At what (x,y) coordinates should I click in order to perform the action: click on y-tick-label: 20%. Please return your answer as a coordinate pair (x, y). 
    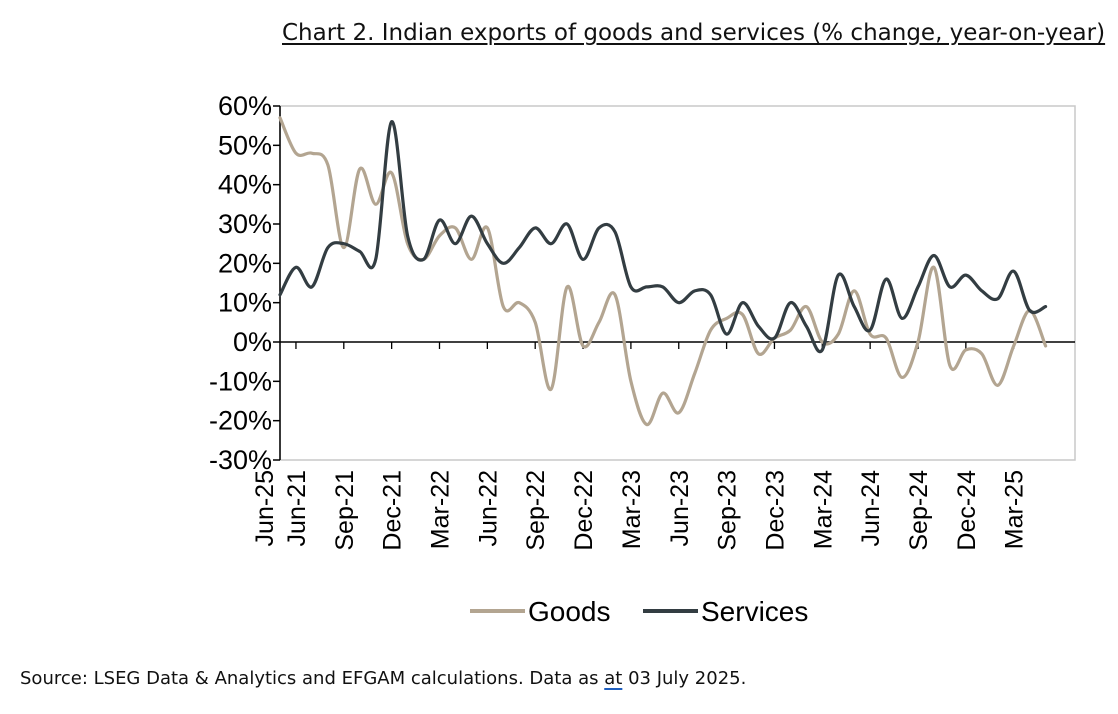
    Looking at the image, I should click on (245, 263).